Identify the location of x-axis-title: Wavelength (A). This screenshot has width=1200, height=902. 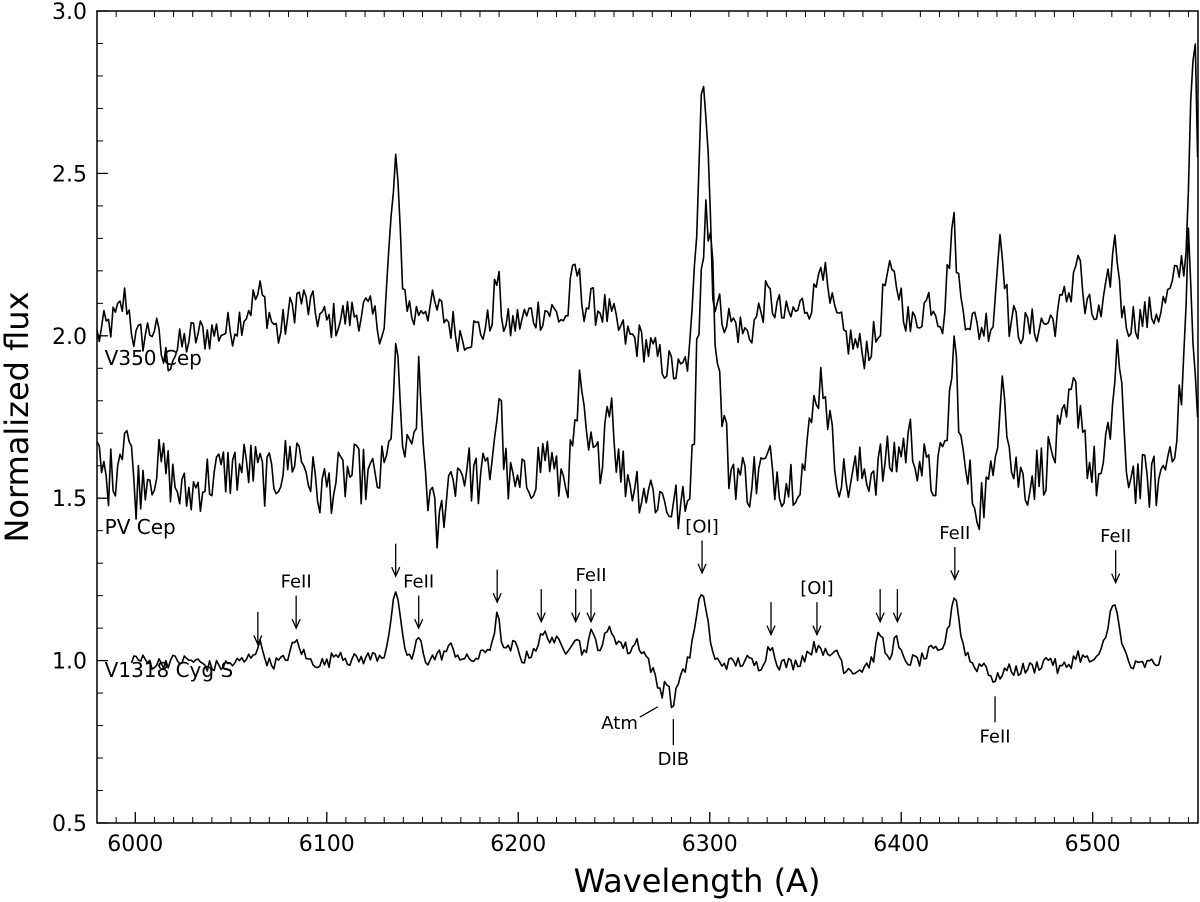
(697, 881).